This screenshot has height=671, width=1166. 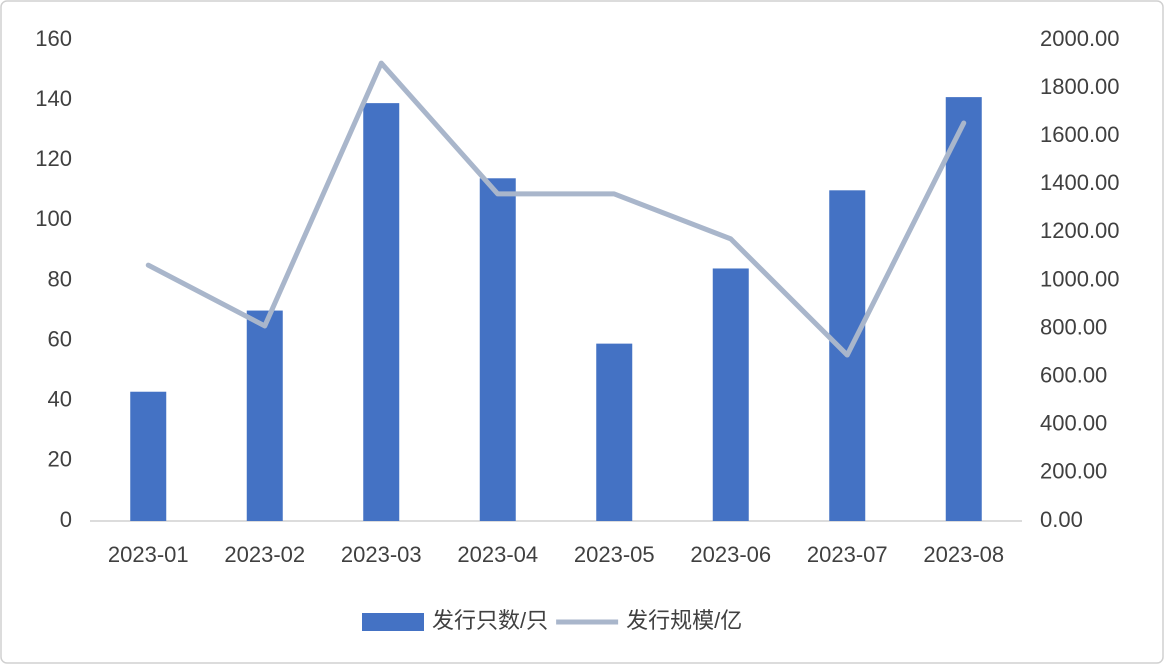 I want to click on y2-tick-label: 400.00, so click(x=1073, y=423).